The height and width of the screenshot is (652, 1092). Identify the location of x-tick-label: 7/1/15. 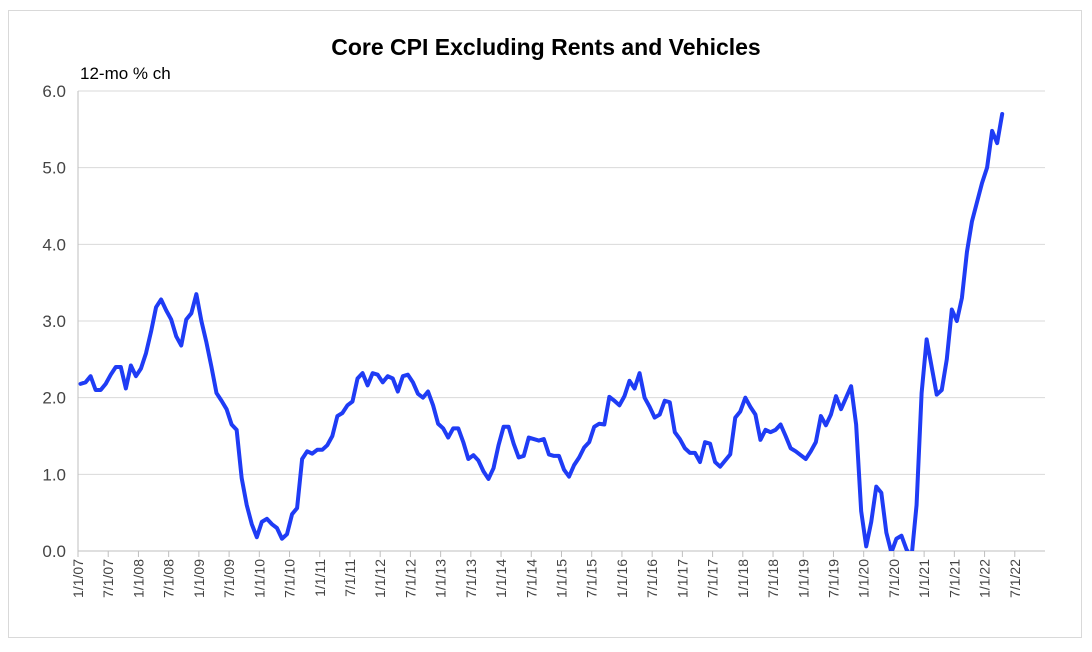
(592, 578).